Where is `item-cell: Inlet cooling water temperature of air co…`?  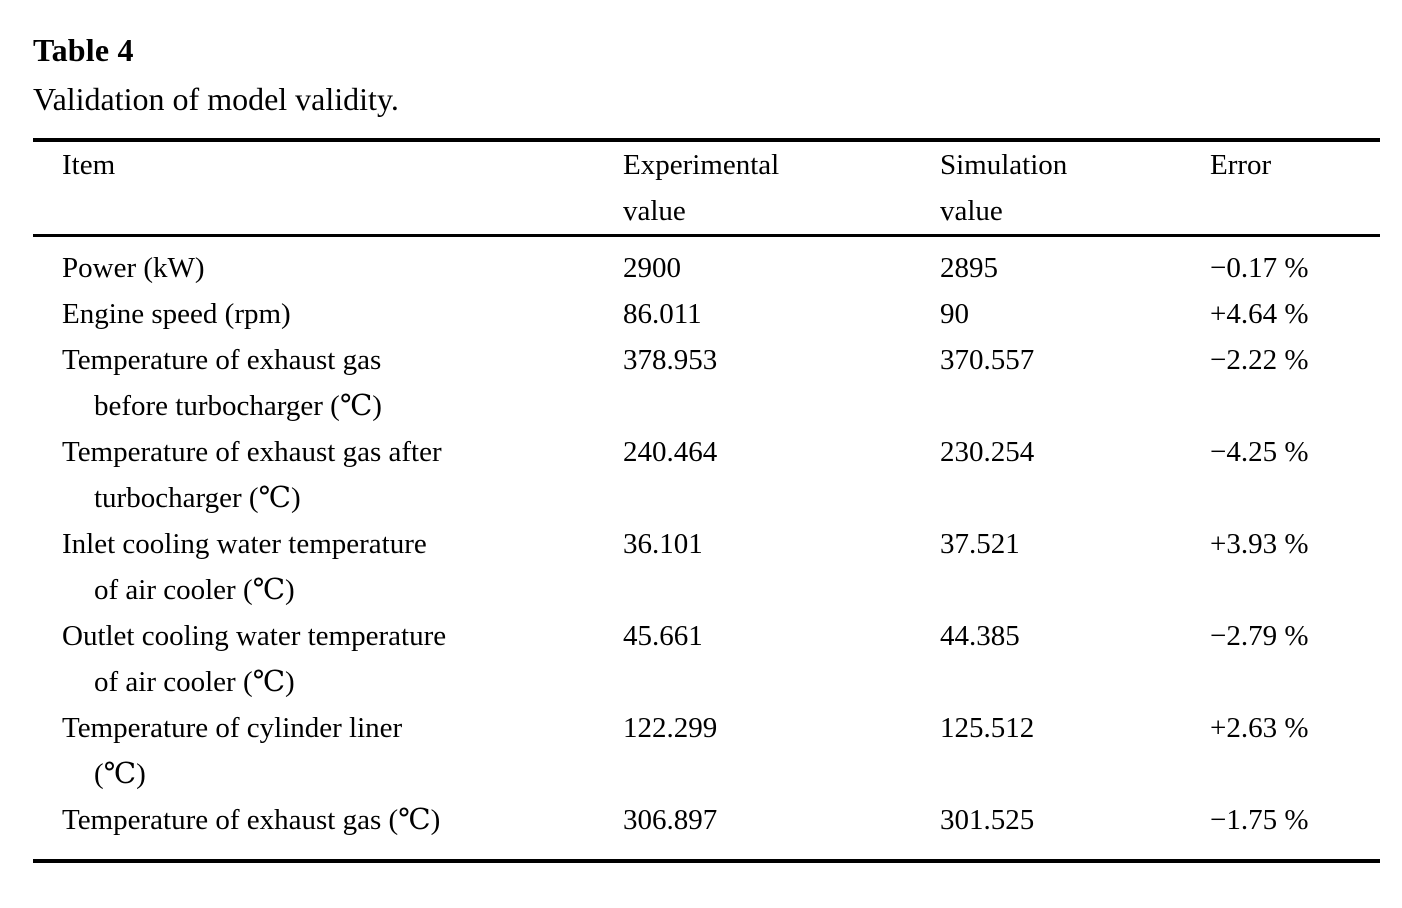
item-cell: Inlet cooling water temperature of air co… is located at coordinates (328, 567).